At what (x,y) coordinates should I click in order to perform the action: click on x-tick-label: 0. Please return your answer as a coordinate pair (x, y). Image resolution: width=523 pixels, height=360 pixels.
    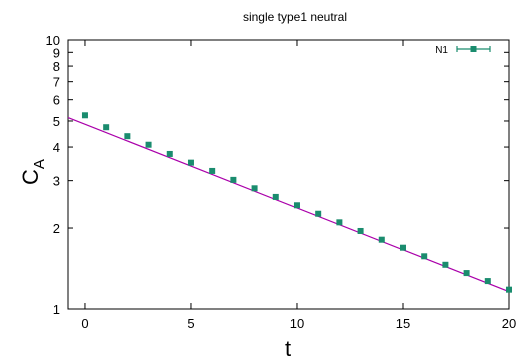
    Looking at the image, I should click on (84, 323).